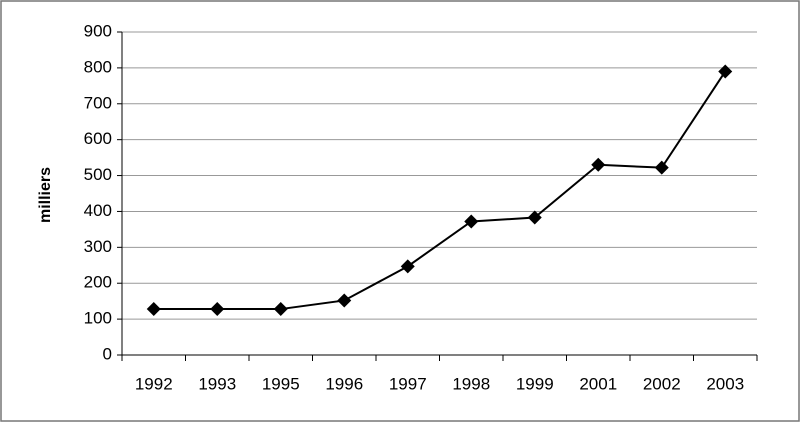  I want to click on y-tick-label: 500, so click(98, 174).